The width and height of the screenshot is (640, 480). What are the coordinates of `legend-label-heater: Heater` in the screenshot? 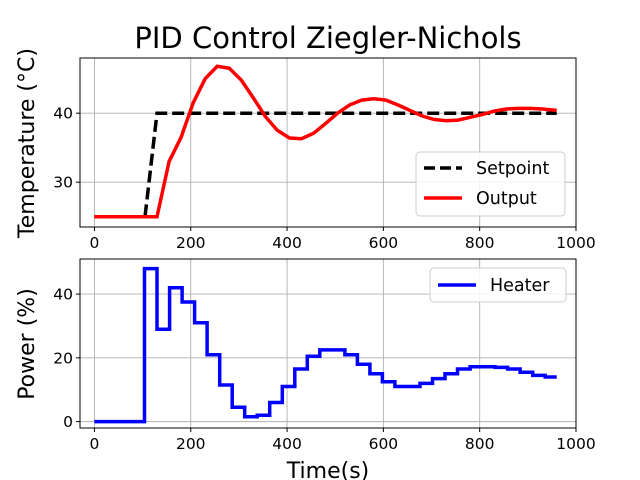 It's located at (520, 286).